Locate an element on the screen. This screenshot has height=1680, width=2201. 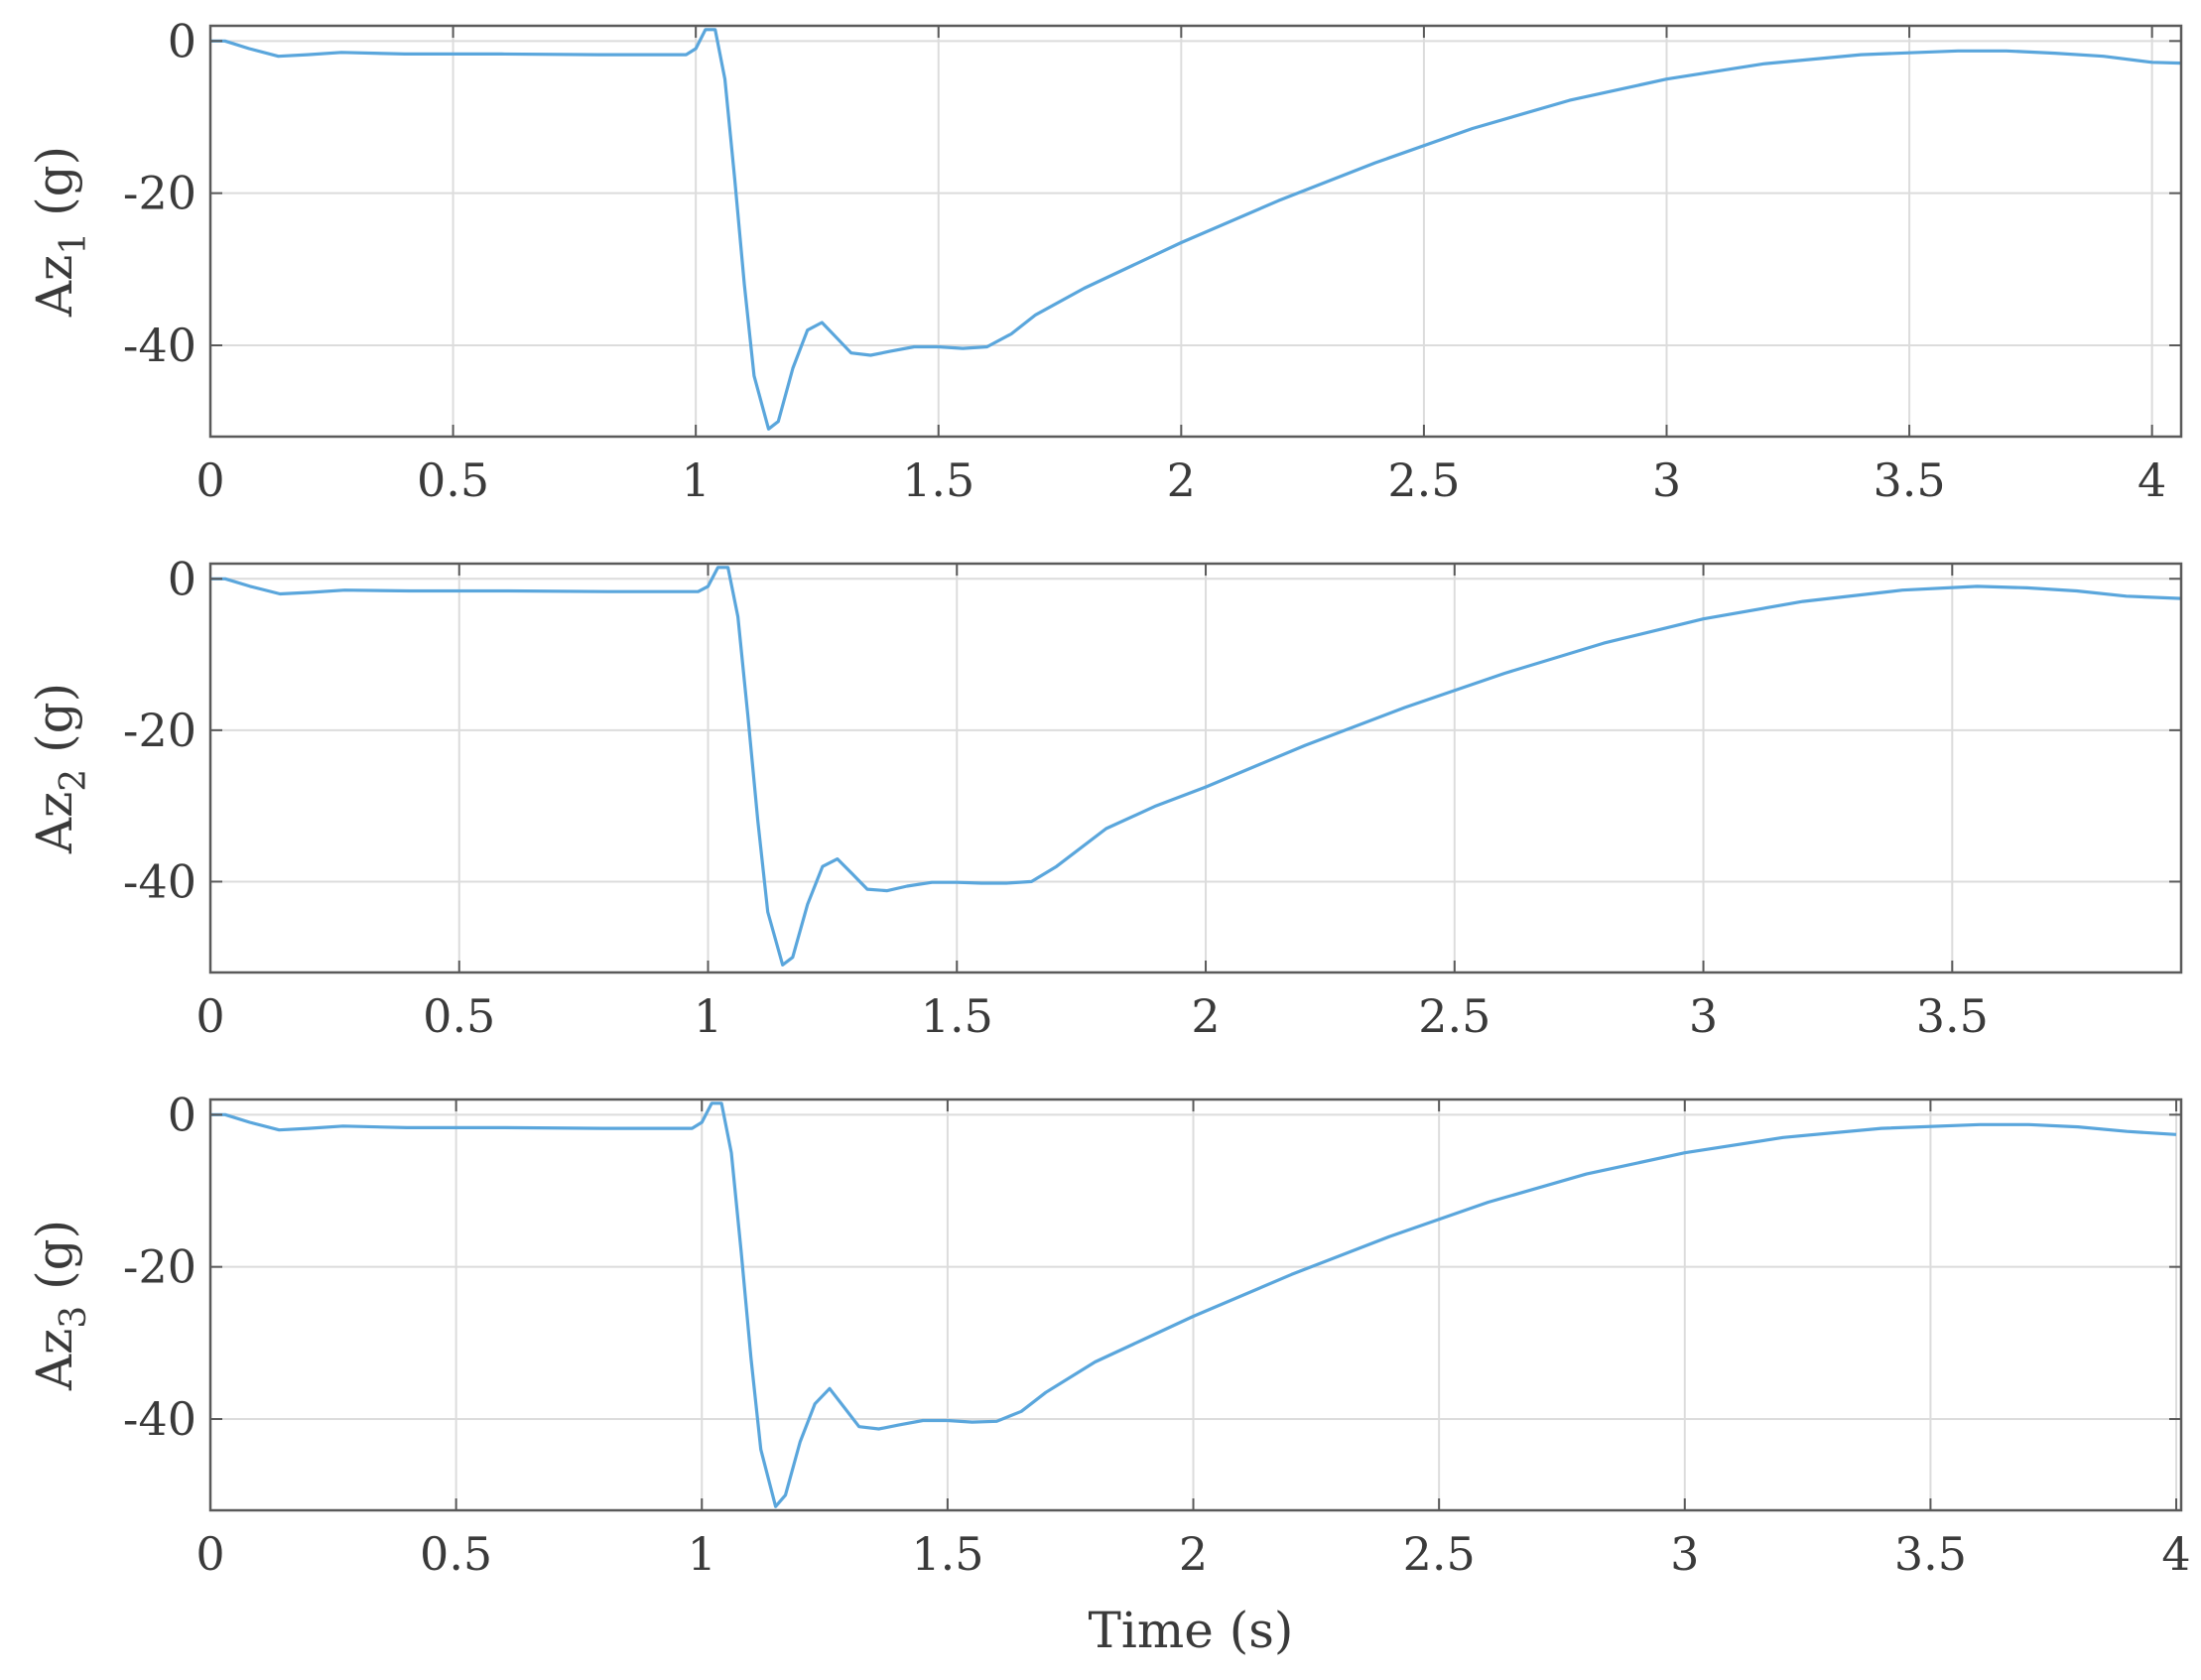
y-axis-label-subscript: 2 is located at coordinates (74, 780).